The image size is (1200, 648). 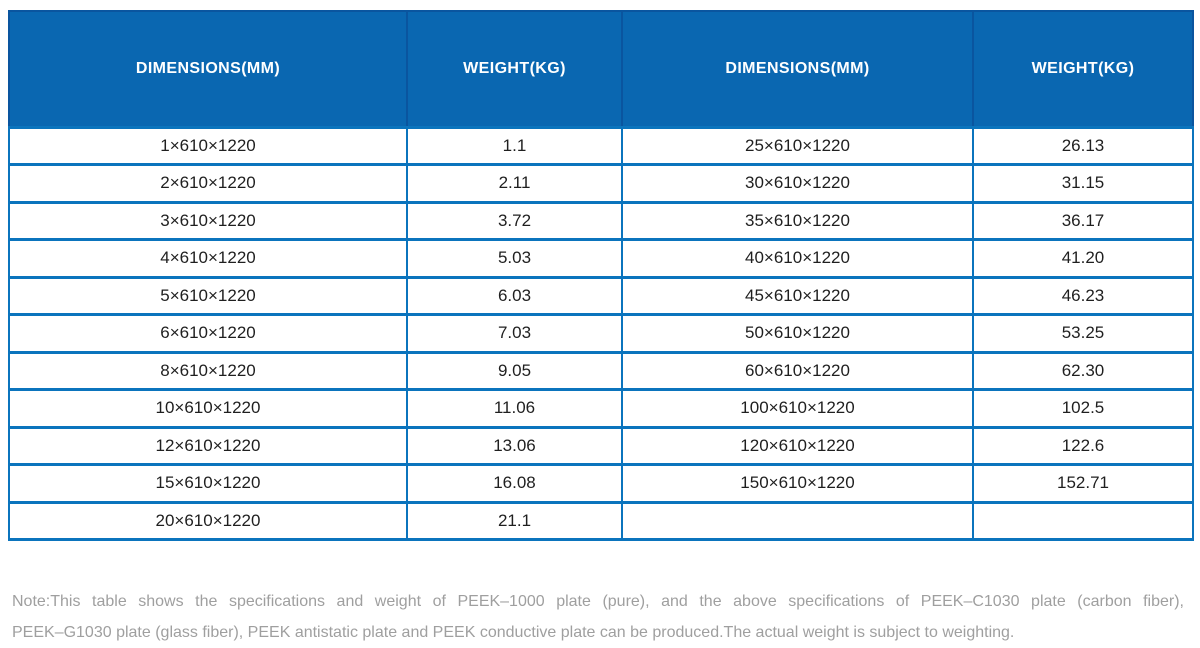 I want to click on dimensions-cell: 50×610×1220, so click(x=797, y=333).